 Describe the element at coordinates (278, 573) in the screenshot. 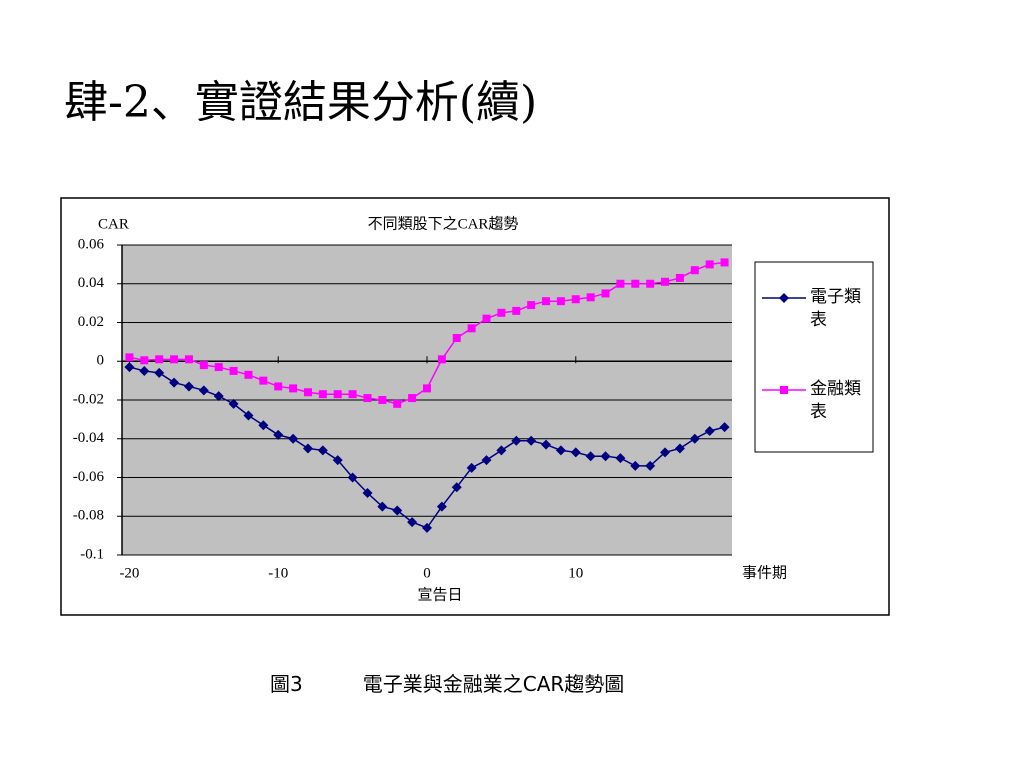

I see `x-tick-label: -10` at that location.